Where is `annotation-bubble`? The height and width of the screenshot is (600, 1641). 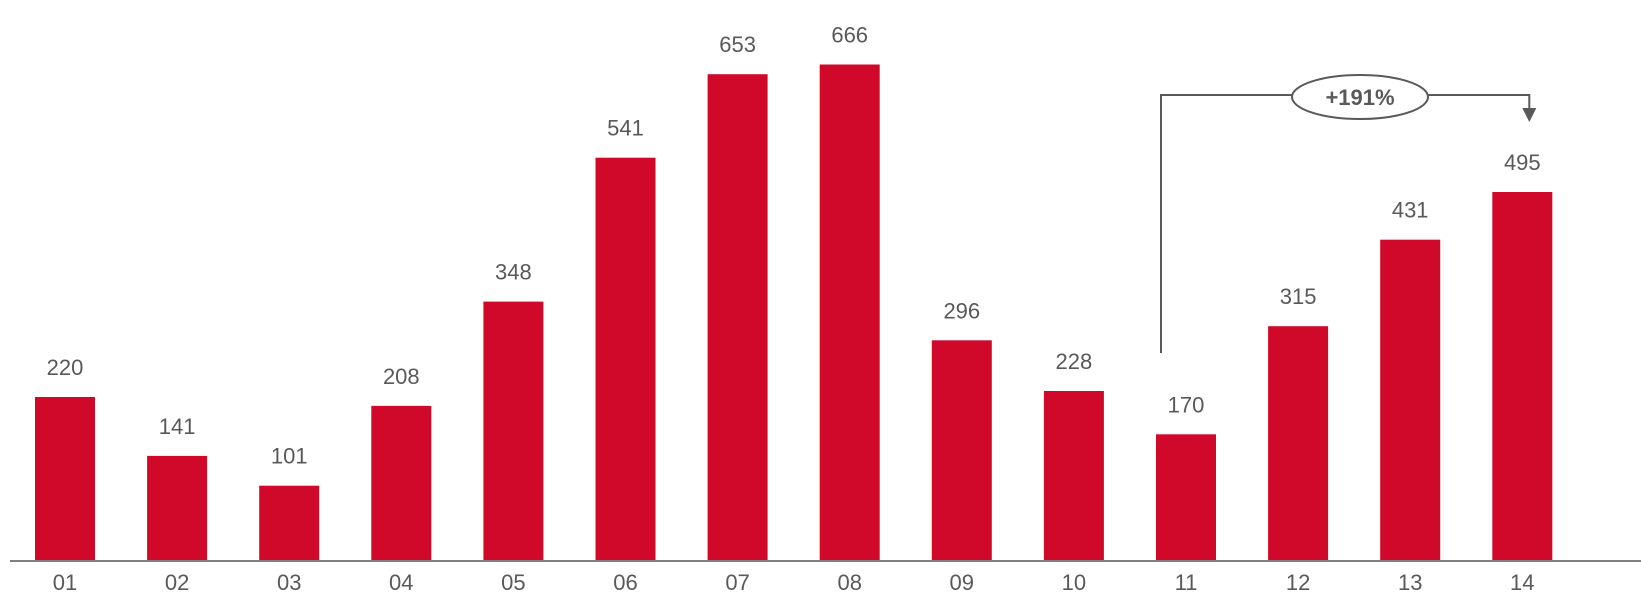
annotation-bubble is located at coordinates (1360, 97).